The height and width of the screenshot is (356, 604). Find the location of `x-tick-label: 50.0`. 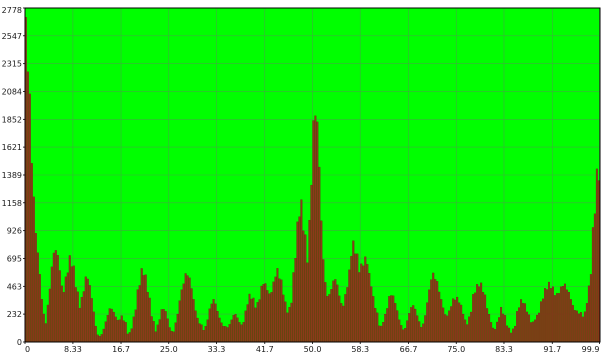

x-tick-label: 50.0 is located at coordinates (313, 349).